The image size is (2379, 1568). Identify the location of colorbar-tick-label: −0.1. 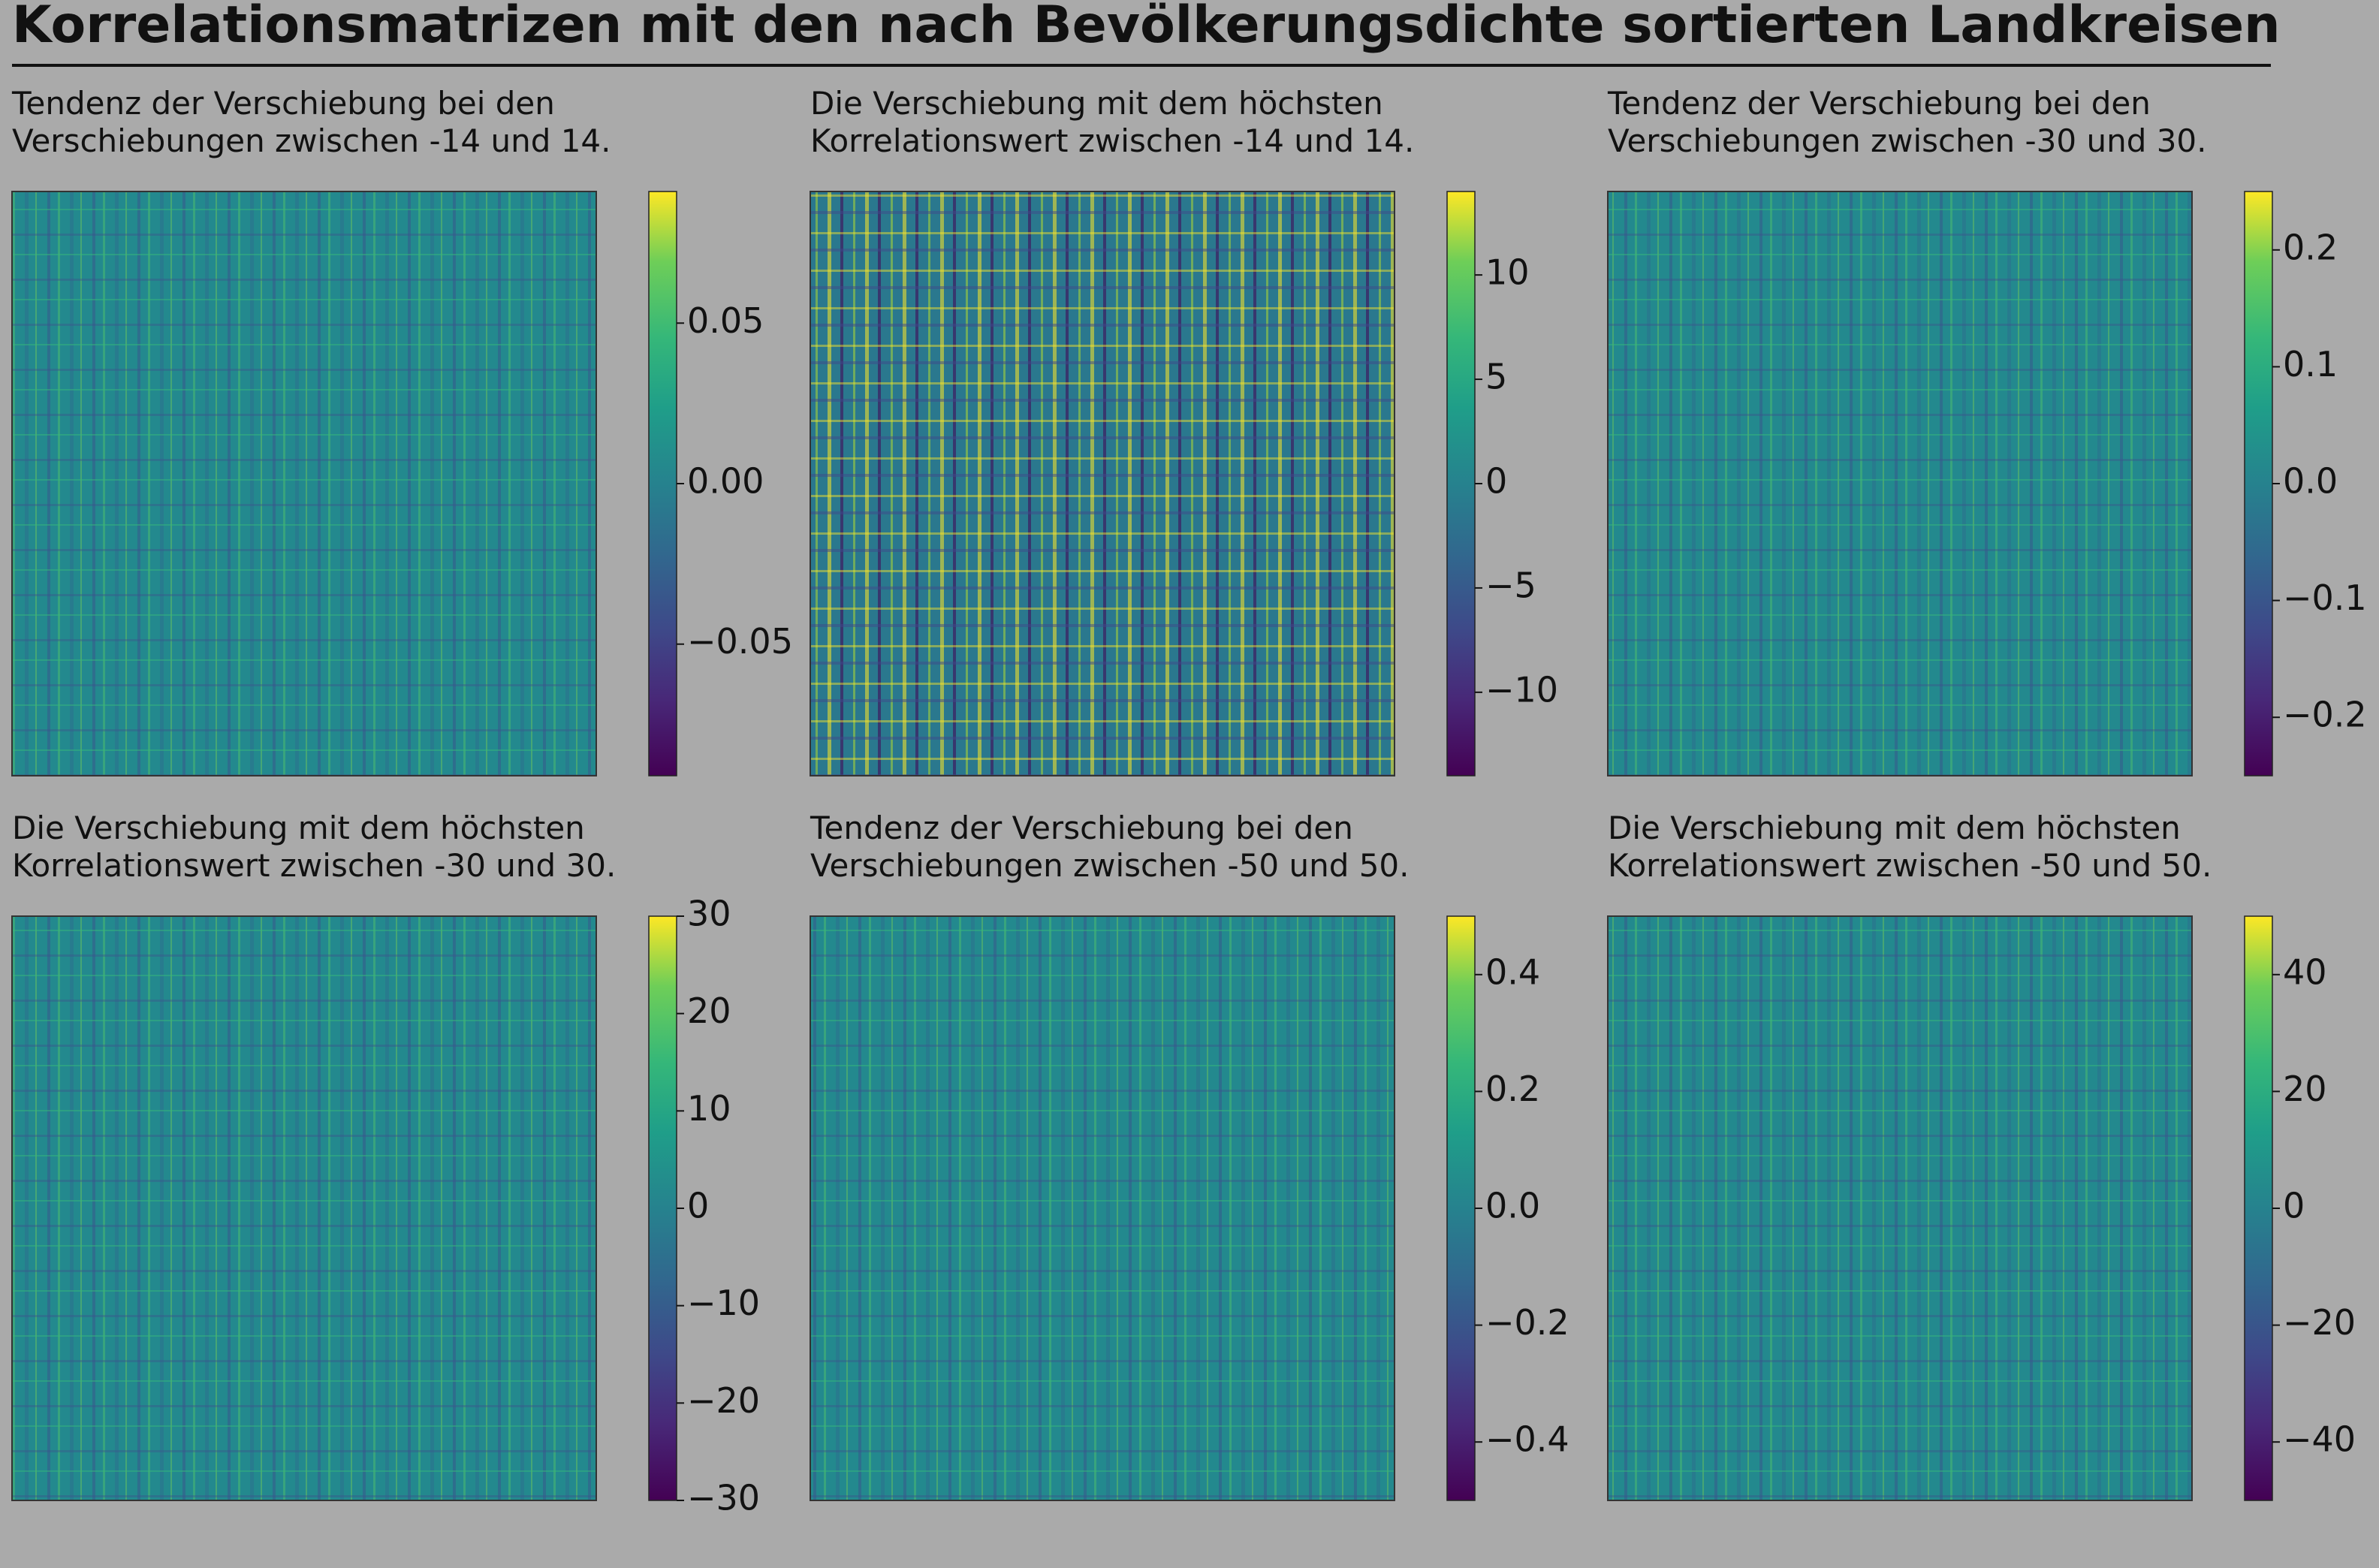
(2325, 597).